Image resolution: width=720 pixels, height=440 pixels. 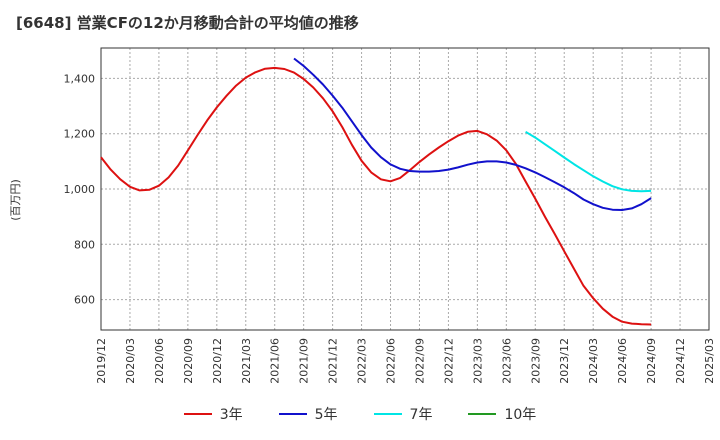 I want to click on y-tick-label: 600, so click(x=84, y=300).